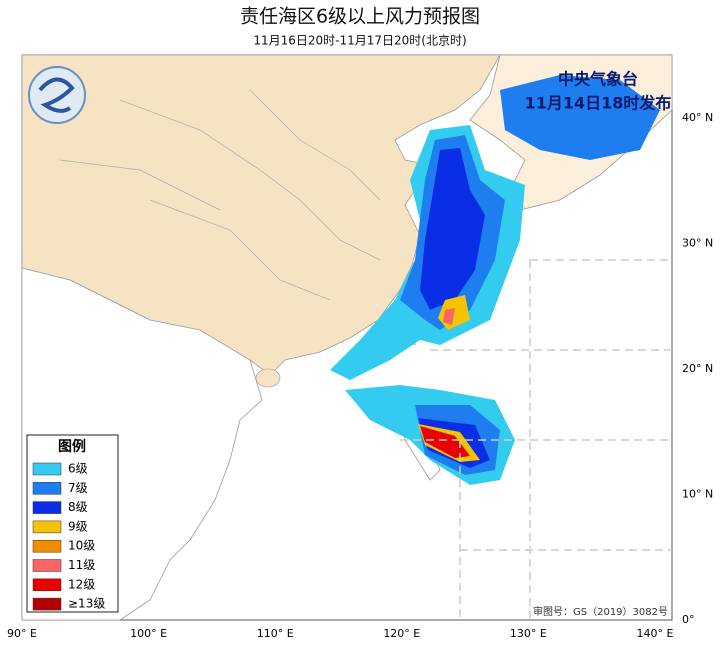  What do you see at coordinates (86, 604) in the screenshot?
I see `legend-label: ≥13级` at bounding box center [86, 604].